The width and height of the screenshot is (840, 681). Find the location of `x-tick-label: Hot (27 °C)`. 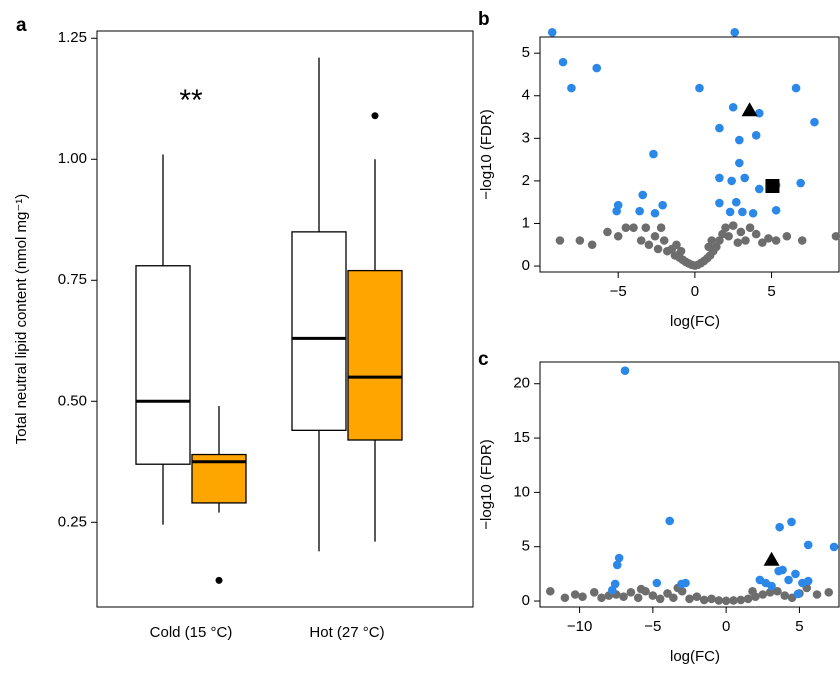

x-tick-label: Hot (27 °C) is located at coordinates (346, 632).